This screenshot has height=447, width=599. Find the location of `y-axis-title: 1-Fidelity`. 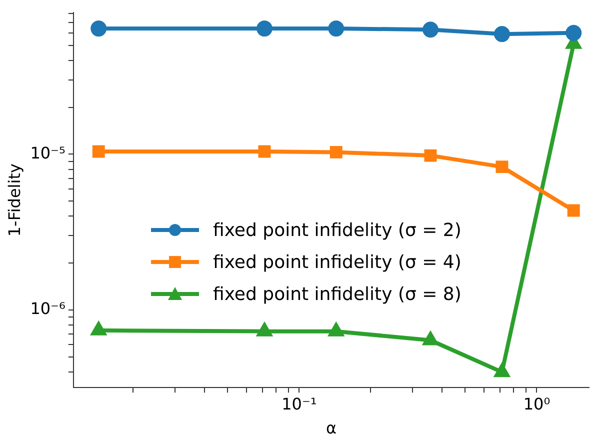

y-axis-title: 1-Fidelity is located at coordinates (14, 200).